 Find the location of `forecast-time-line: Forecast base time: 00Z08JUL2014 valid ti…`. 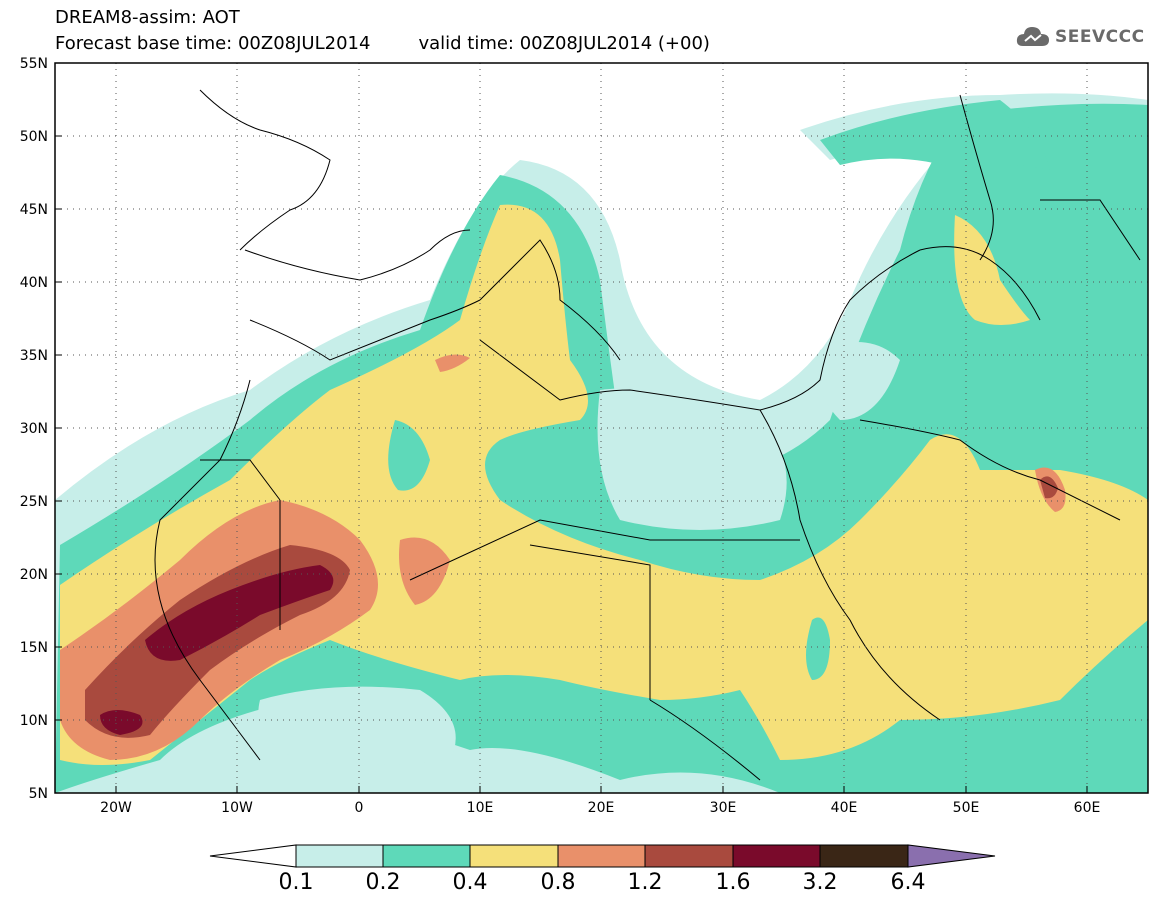

forecast-time-line: Forecast base time: 00Z08JUL2014 valid ti… is located at coordinates (382, 44).